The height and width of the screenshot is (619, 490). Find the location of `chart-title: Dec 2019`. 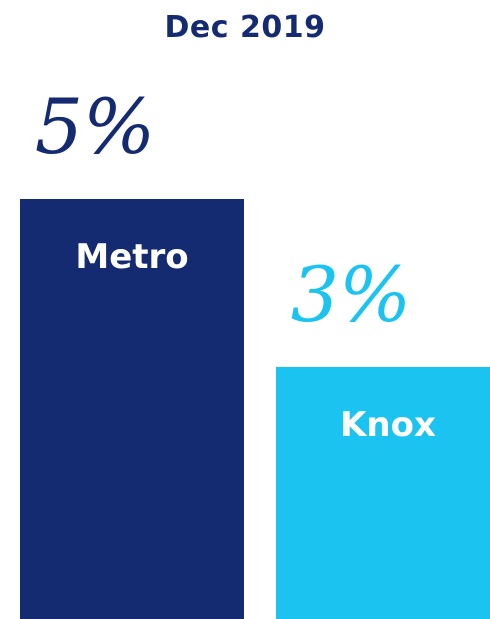

chart-title: Dec 2019 is located at coordinates (245, 27).